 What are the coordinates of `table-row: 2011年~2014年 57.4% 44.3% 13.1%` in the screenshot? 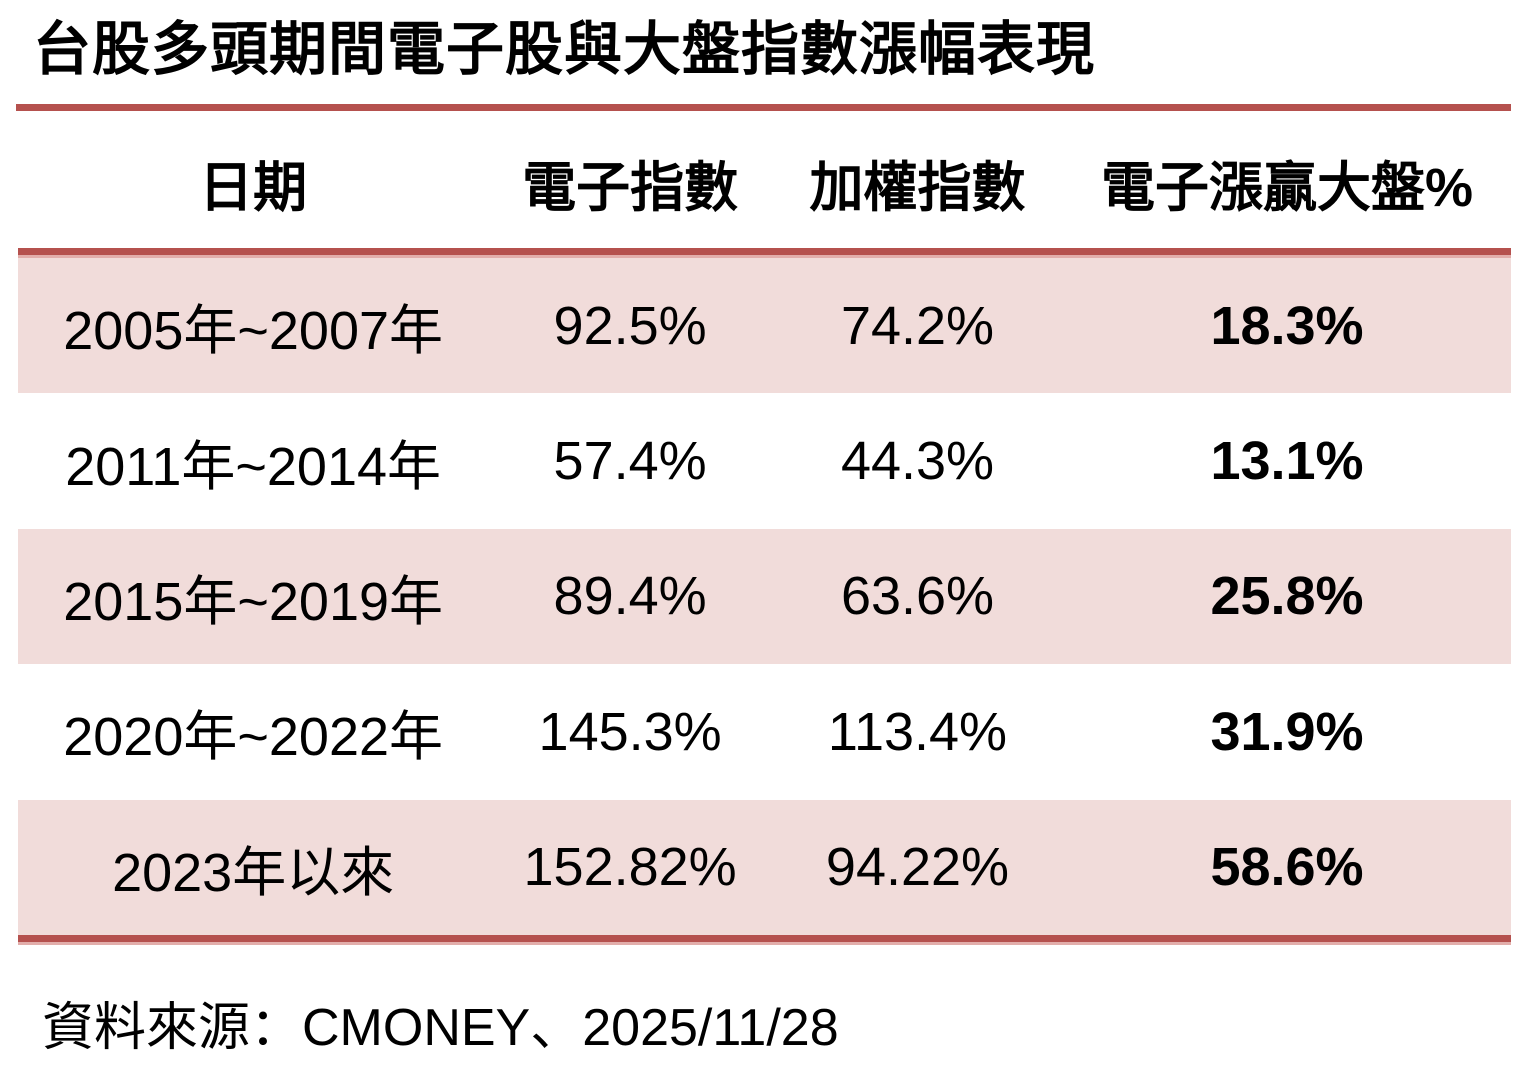 It's located at (764, 461).